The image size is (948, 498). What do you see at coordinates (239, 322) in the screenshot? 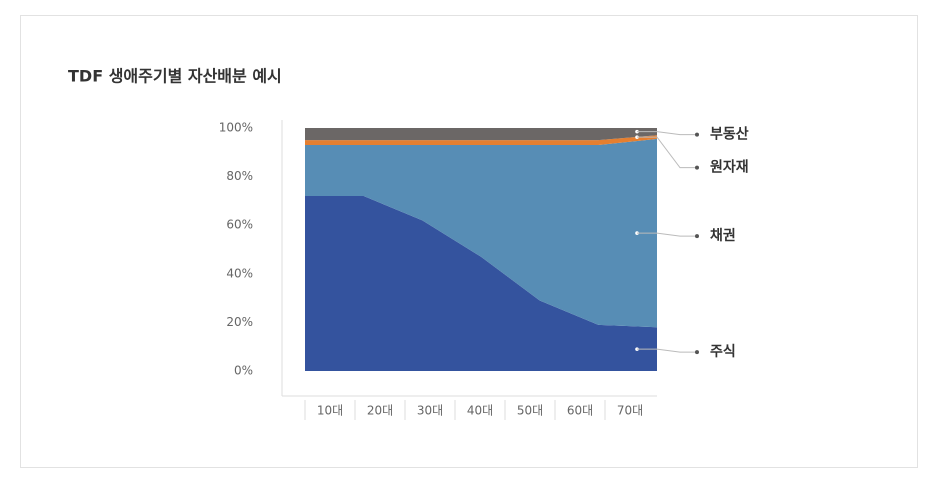
I see `y-tick-label: 20%` at bounding box center [239, 322].